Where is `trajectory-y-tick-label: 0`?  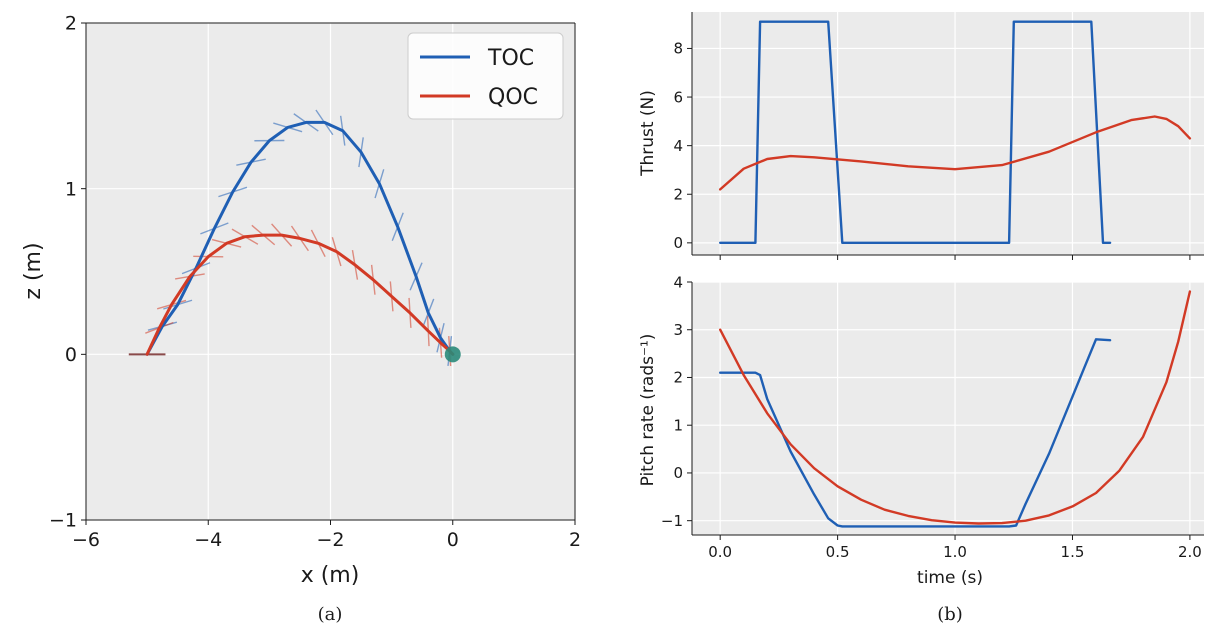 trajectory-y-tick-label: 0 is located at coordinates (71, 355).